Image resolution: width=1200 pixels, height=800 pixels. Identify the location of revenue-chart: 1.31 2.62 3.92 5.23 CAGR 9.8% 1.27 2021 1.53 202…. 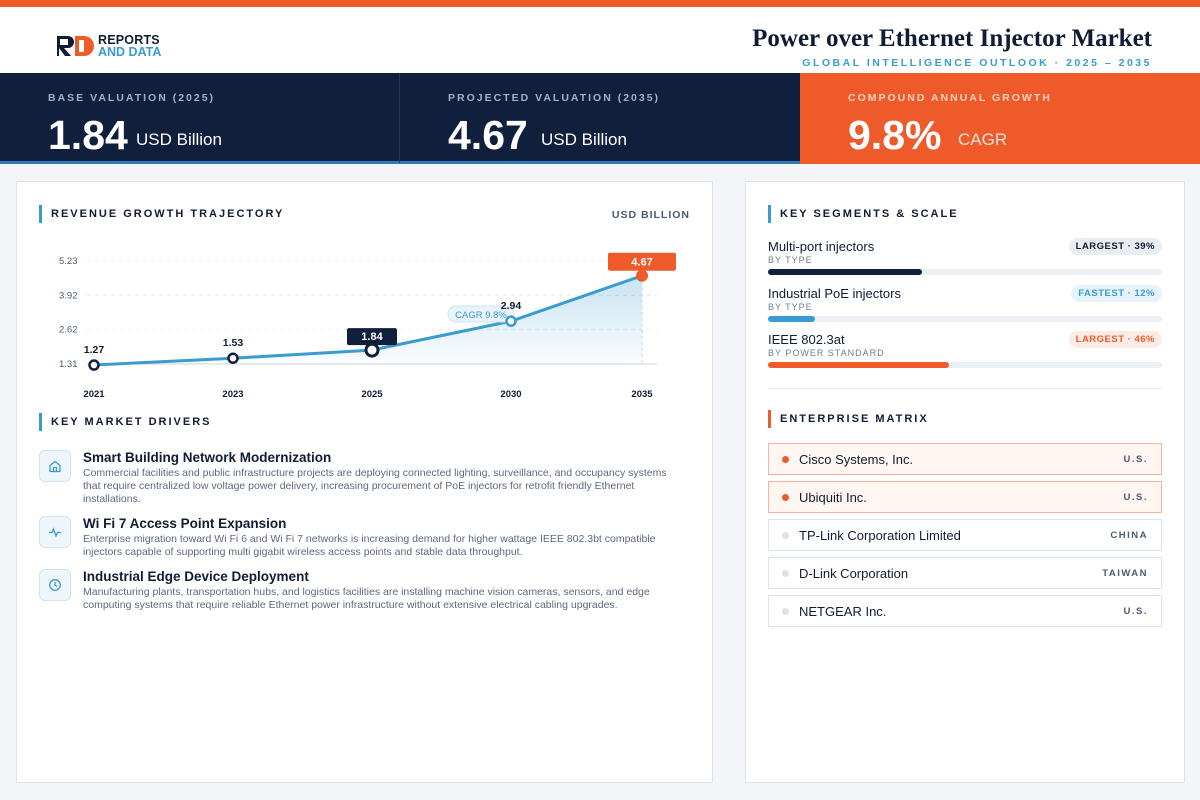
(367, 326).